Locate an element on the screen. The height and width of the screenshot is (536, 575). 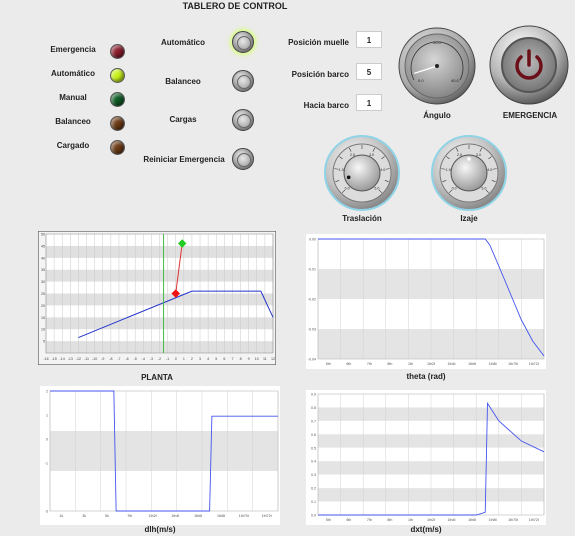
angulo-tick-2: 40.0 is located at coordinates (455, 80).